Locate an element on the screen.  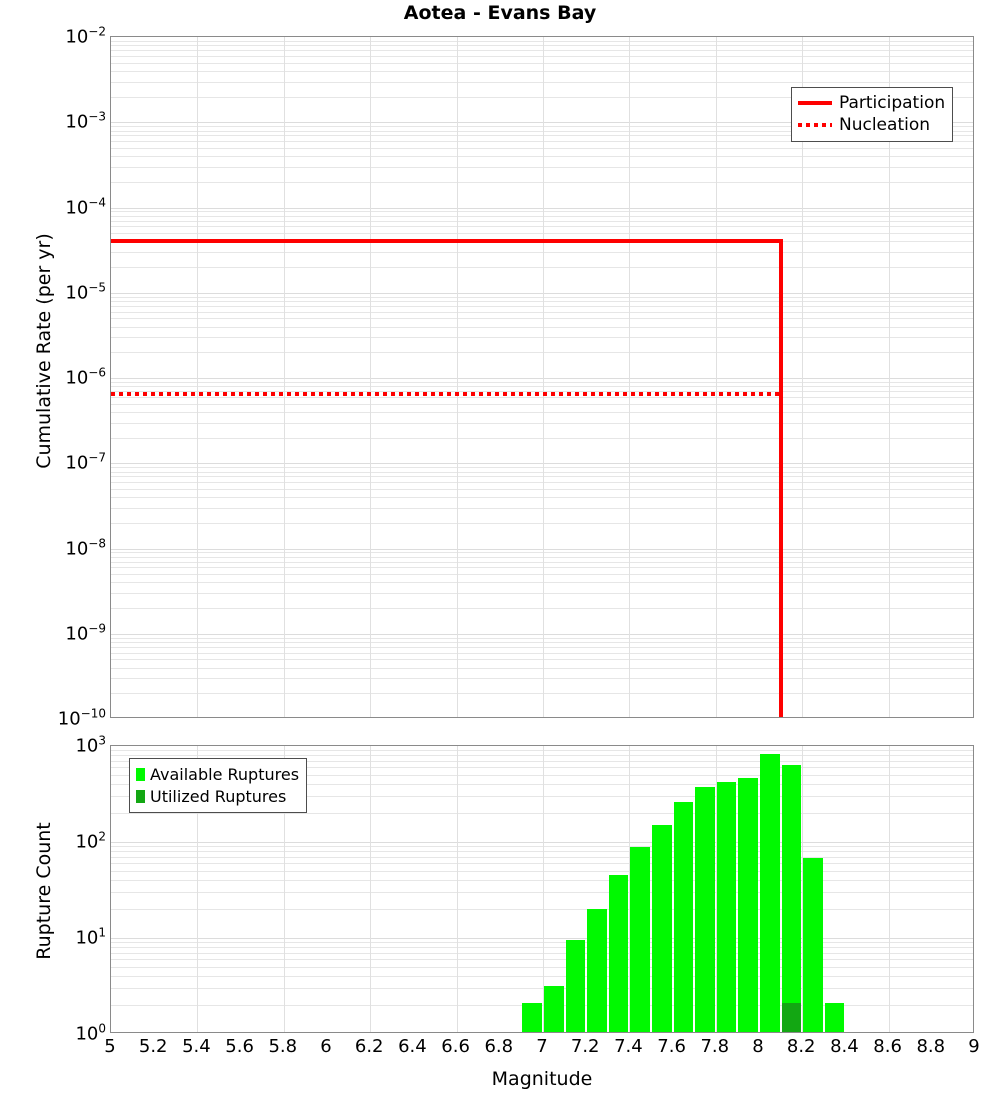
y-tick-label: 10⁻² is located at coordinates (85, 36).